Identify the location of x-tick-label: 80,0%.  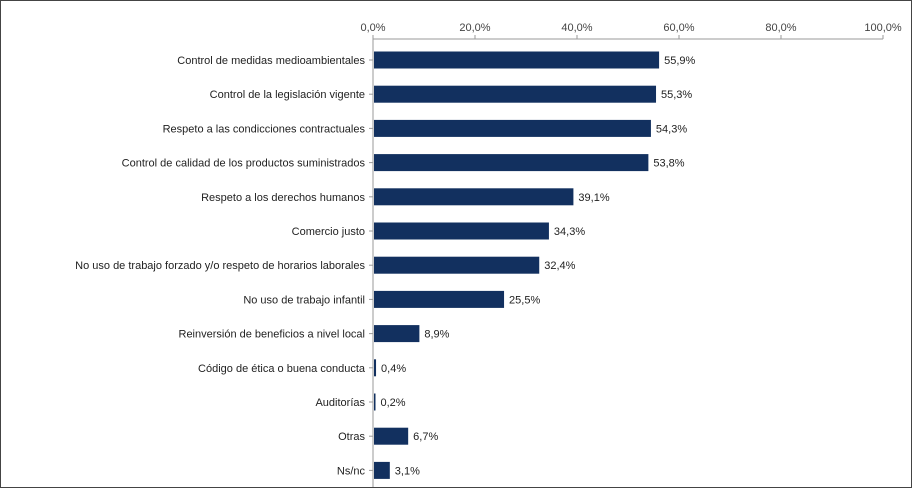
(780, 28).